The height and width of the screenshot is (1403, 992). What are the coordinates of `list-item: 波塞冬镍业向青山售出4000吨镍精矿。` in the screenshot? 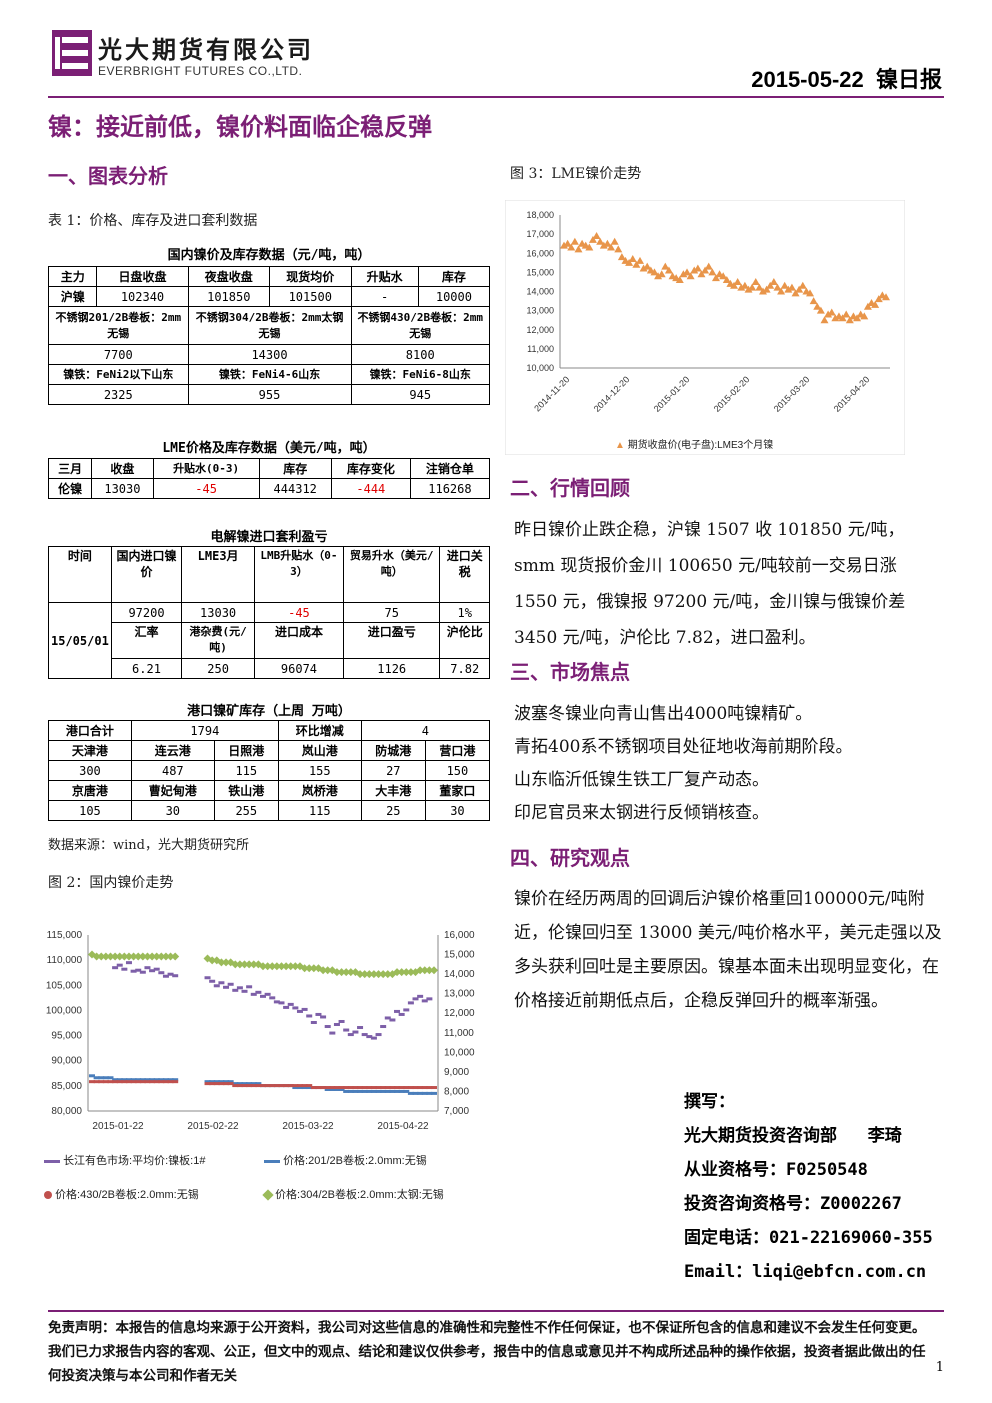 It's located at (663, 714).